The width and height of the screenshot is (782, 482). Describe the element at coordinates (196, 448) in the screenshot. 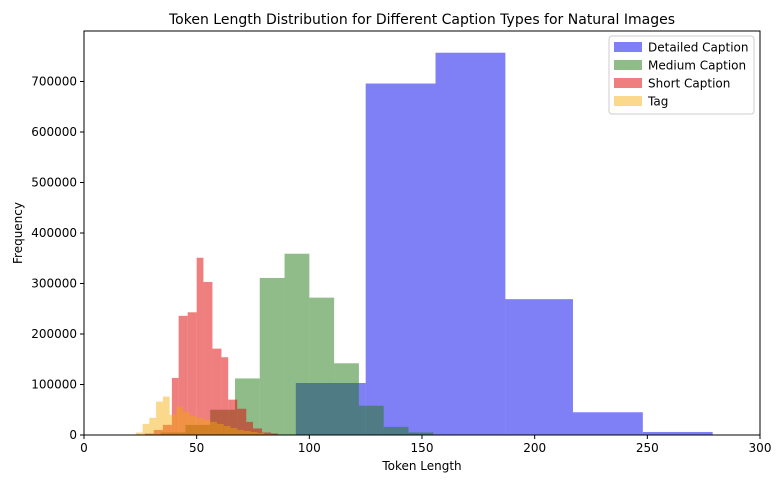

I see `x-tick-label: 50` at that location.